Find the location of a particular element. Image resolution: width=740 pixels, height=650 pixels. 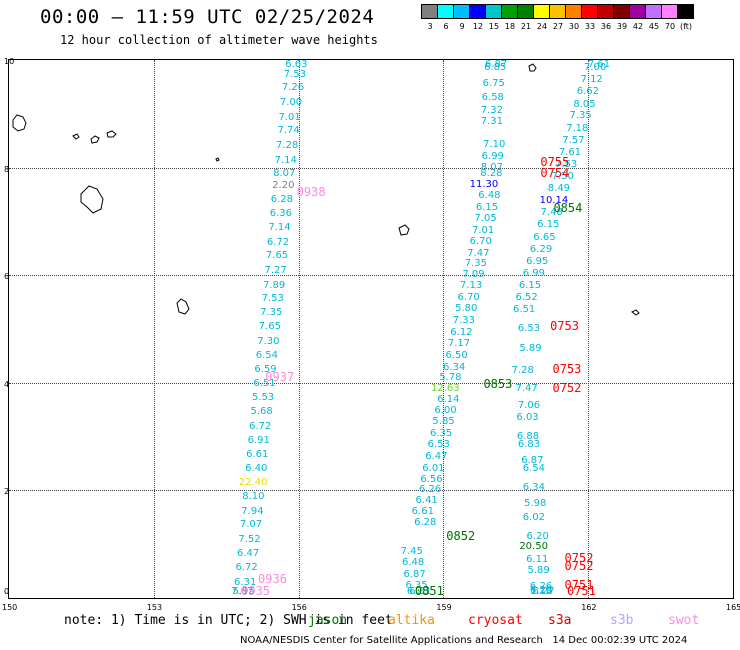

legend-swatches is located at coordinates (557, 11).